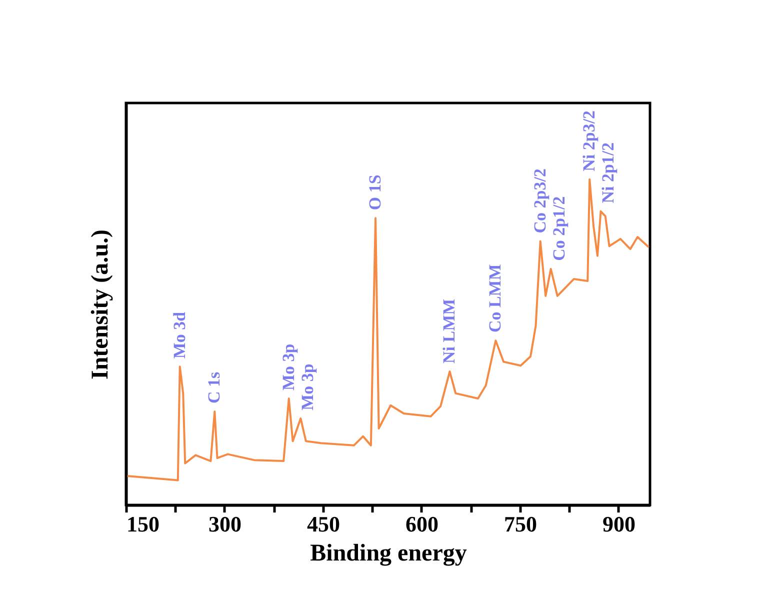 This screenshot has height=594, width=764. I want to click on annotation: Ni 2p3/2, so click(589, 141).